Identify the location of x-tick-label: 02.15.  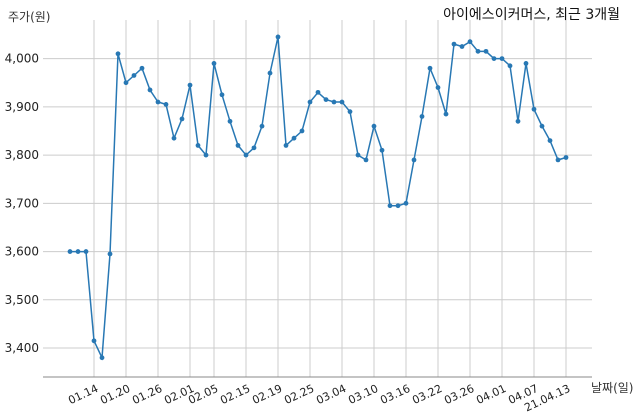
(235, 394).